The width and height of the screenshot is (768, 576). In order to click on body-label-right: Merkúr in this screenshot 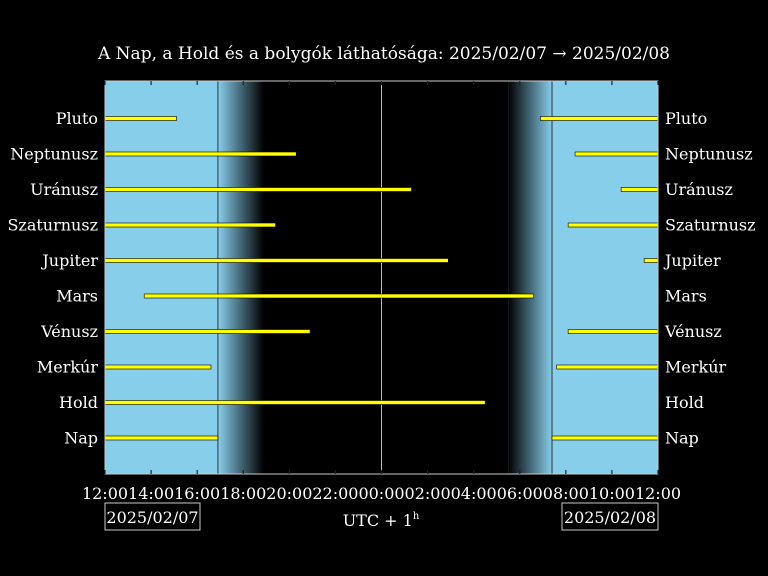, I will do `click(696, 367)`.